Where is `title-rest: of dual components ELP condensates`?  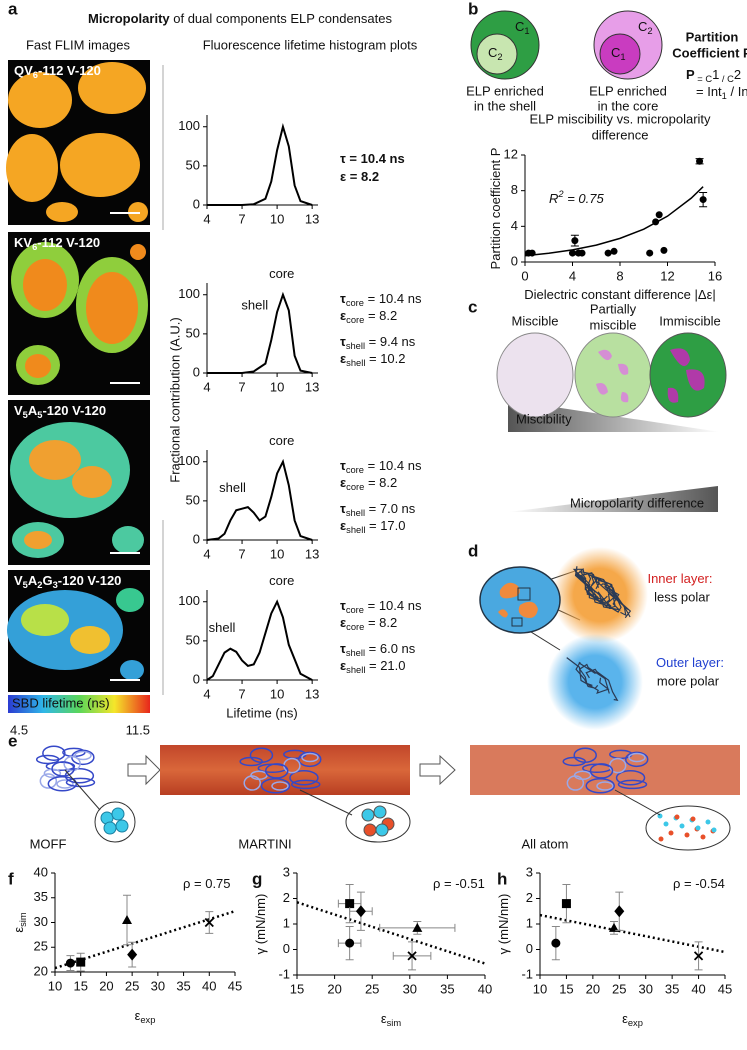
title-rest: of dual components ELP condensates is located at coordinates (281, 18).